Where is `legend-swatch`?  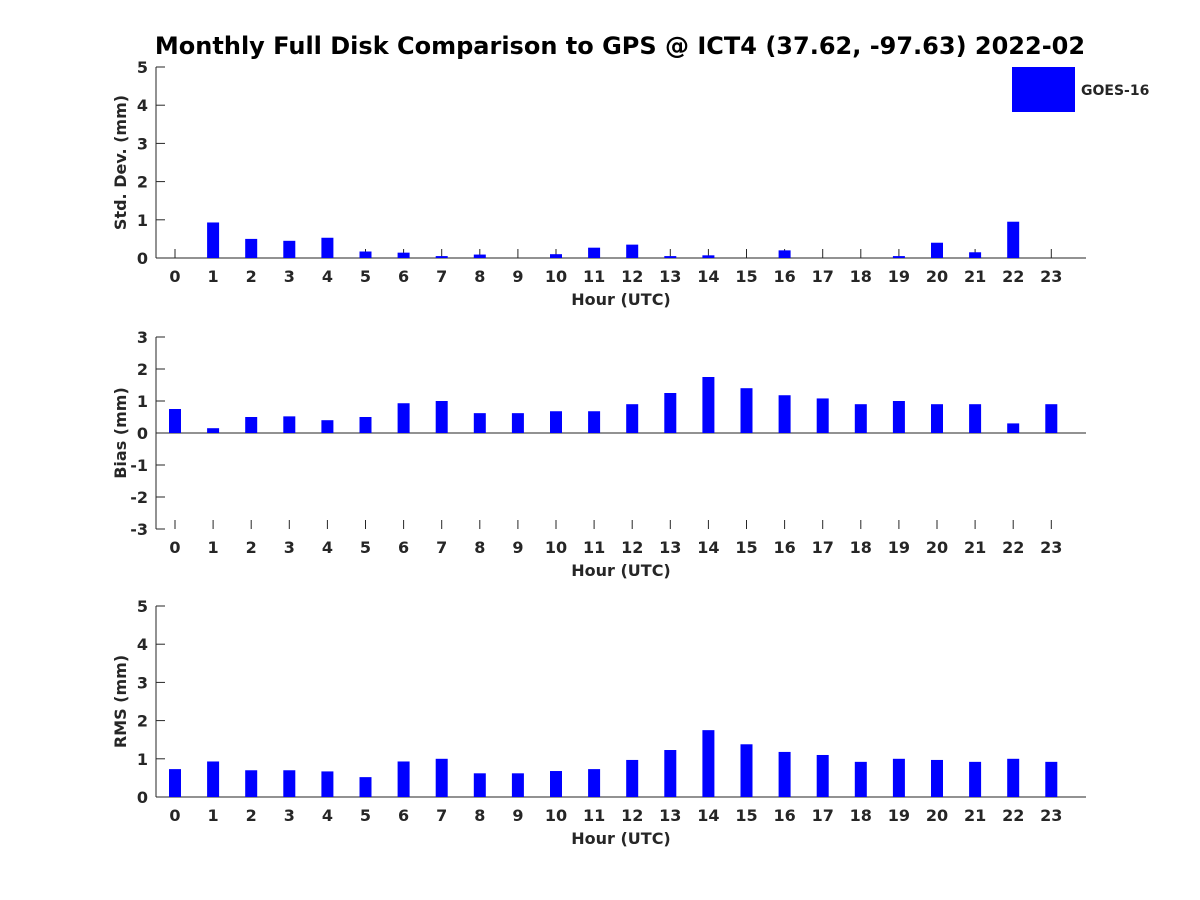
legend-swatch is located at coordinates (1043, 89).